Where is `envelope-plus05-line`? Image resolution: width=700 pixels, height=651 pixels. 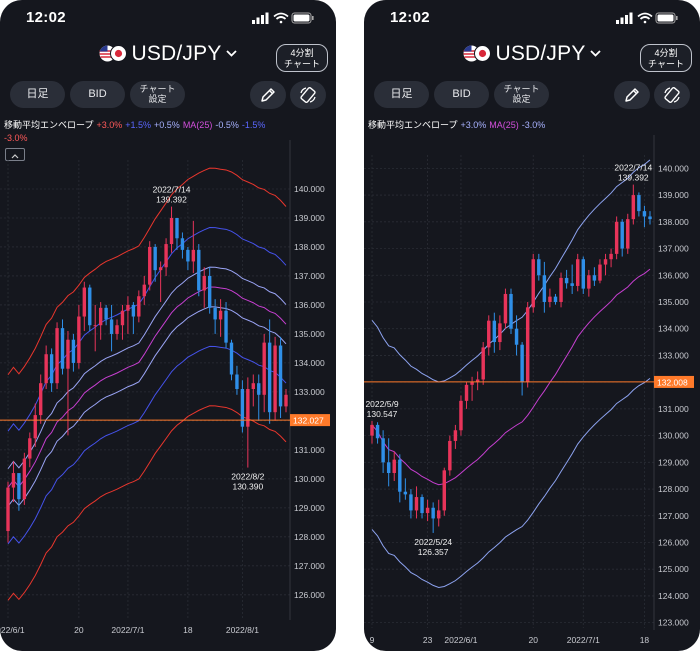
envelope-plus05-line is located at coordinates (147, 368).